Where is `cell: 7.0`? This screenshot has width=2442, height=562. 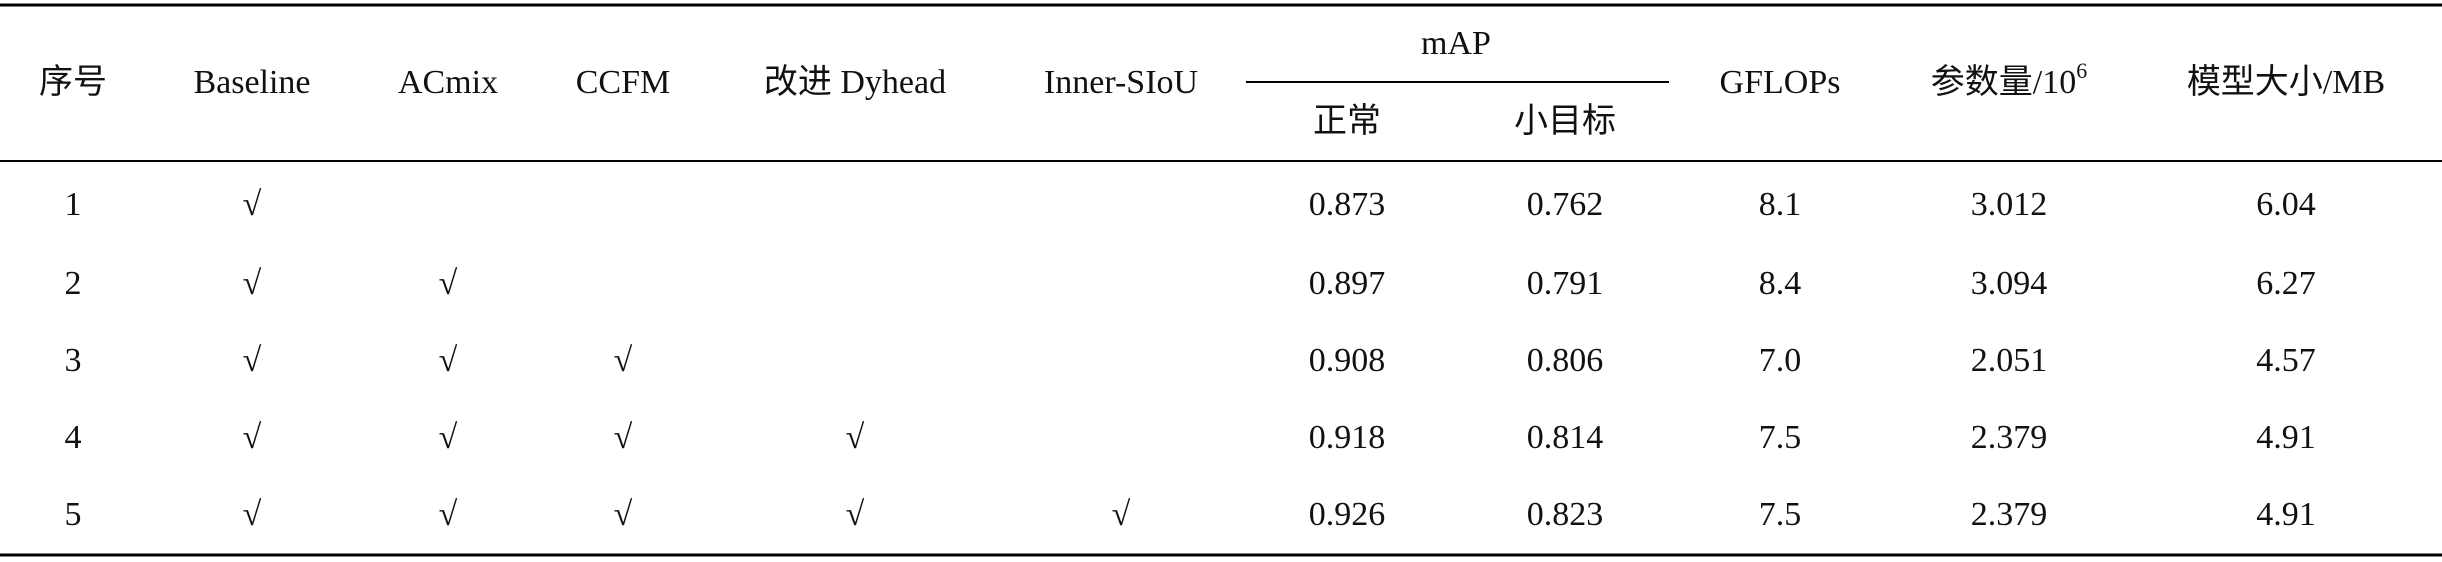
cell: 7.0 is located at coordinates (1780, 360).